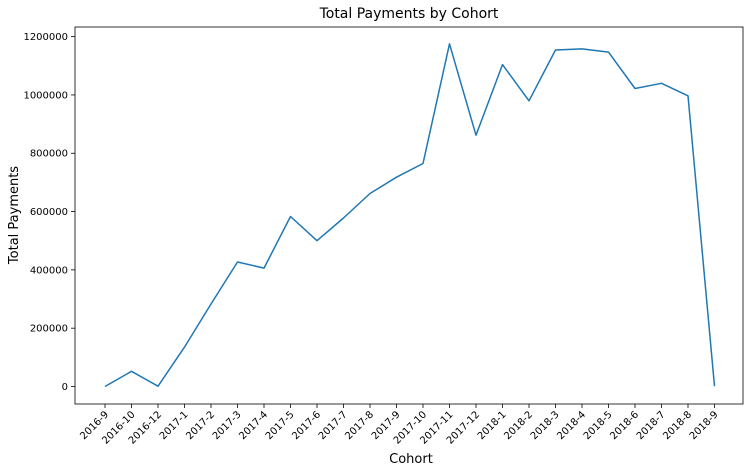  Describe the element at coordinates (253, 425) in the screenshot. I see `x-tick-label: 2017-4` at that location.